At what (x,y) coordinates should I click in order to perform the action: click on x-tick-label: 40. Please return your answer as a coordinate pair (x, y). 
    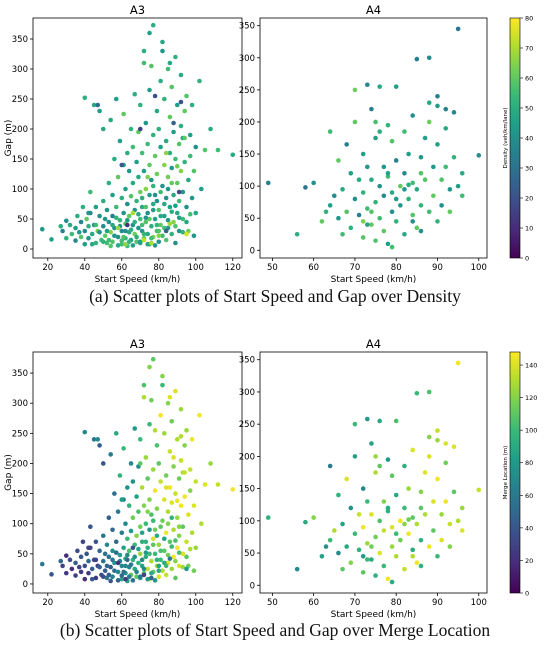
    Looking at the image, I should click on (84, 268).